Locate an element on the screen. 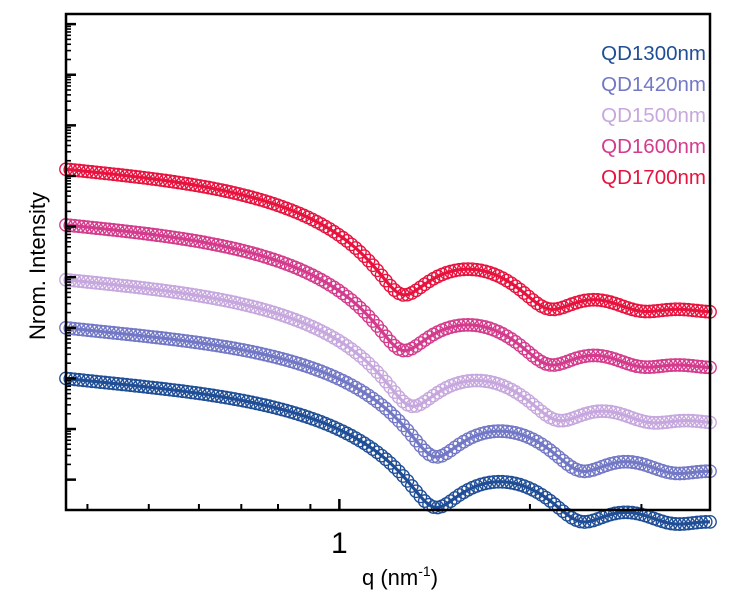 This screenshot has height=604, width=739. x-axis-title: q (nm-1) is located at coordinates (400, 576).